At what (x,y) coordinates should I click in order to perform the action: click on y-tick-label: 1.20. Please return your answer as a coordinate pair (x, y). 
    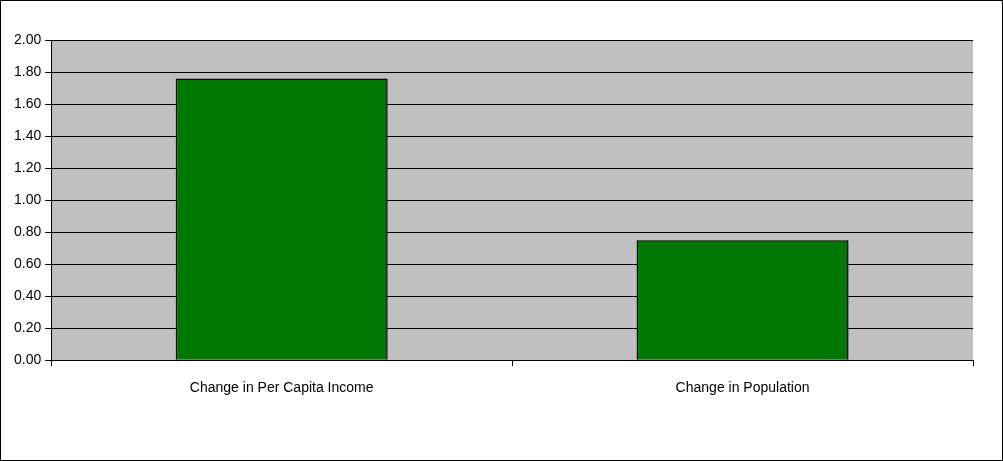
    Looking at the image, I should click on (28, 166).